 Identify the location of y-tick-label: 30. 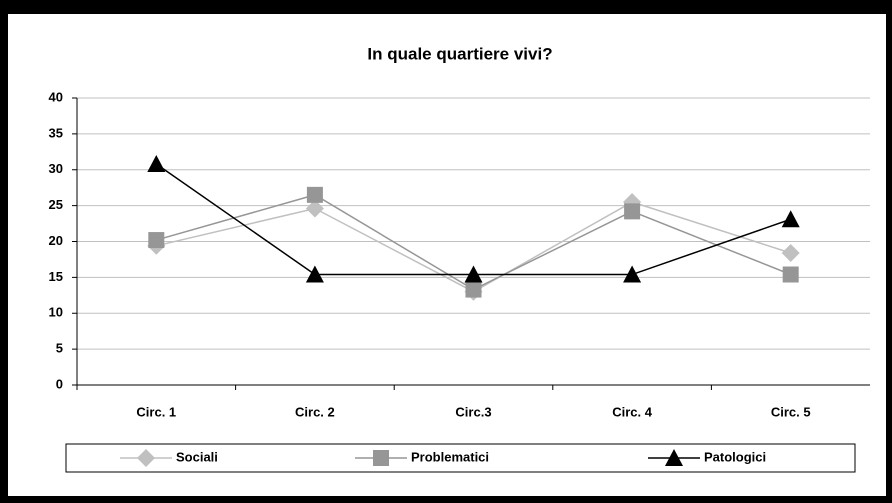
(56, 168).